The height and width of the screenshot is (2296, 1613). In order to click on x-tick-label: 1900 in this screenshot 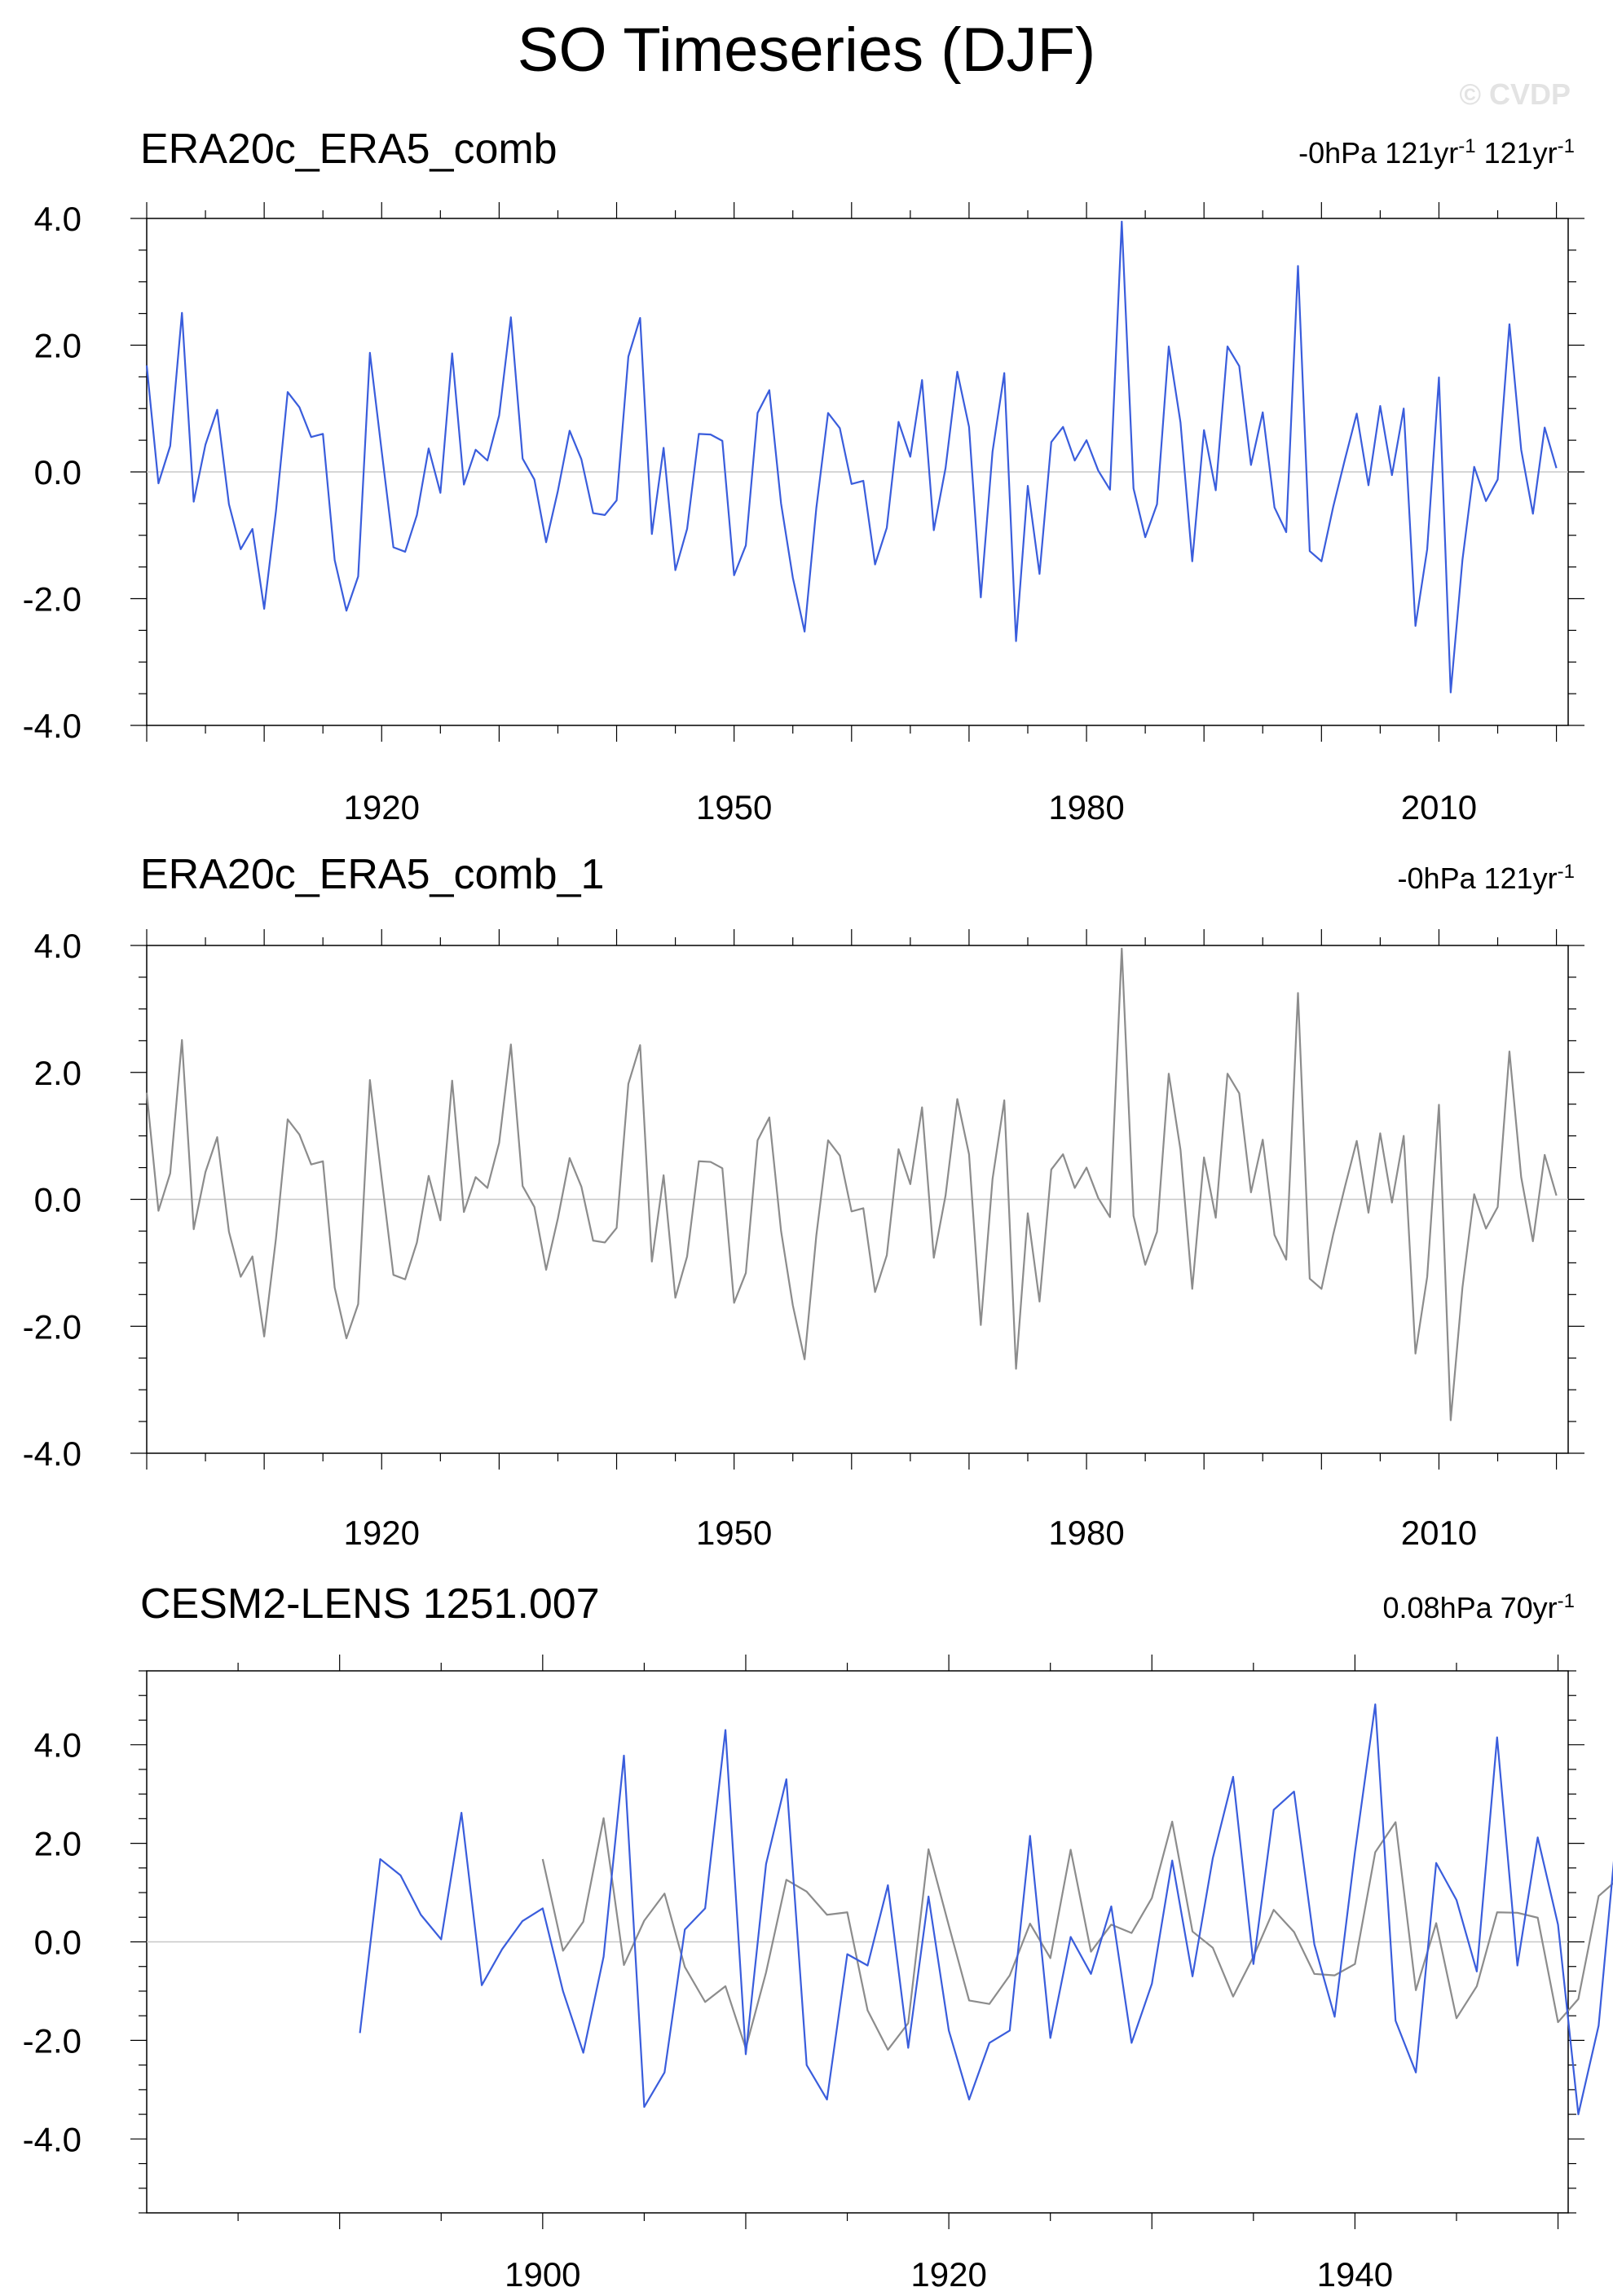, I will do `click(542, 2274)`.